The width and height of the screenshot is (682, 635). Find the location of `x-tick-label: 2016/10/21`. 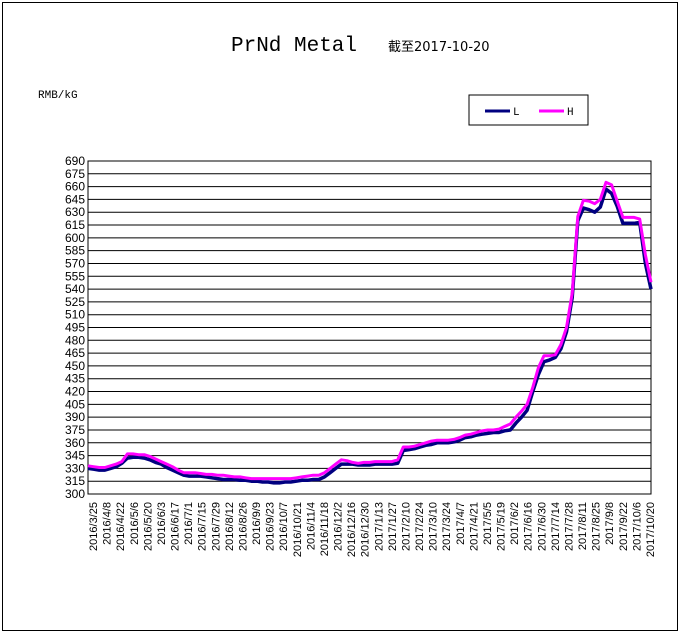

x-tick-label: 2016/10/21 is located at coordinates (298, 529).